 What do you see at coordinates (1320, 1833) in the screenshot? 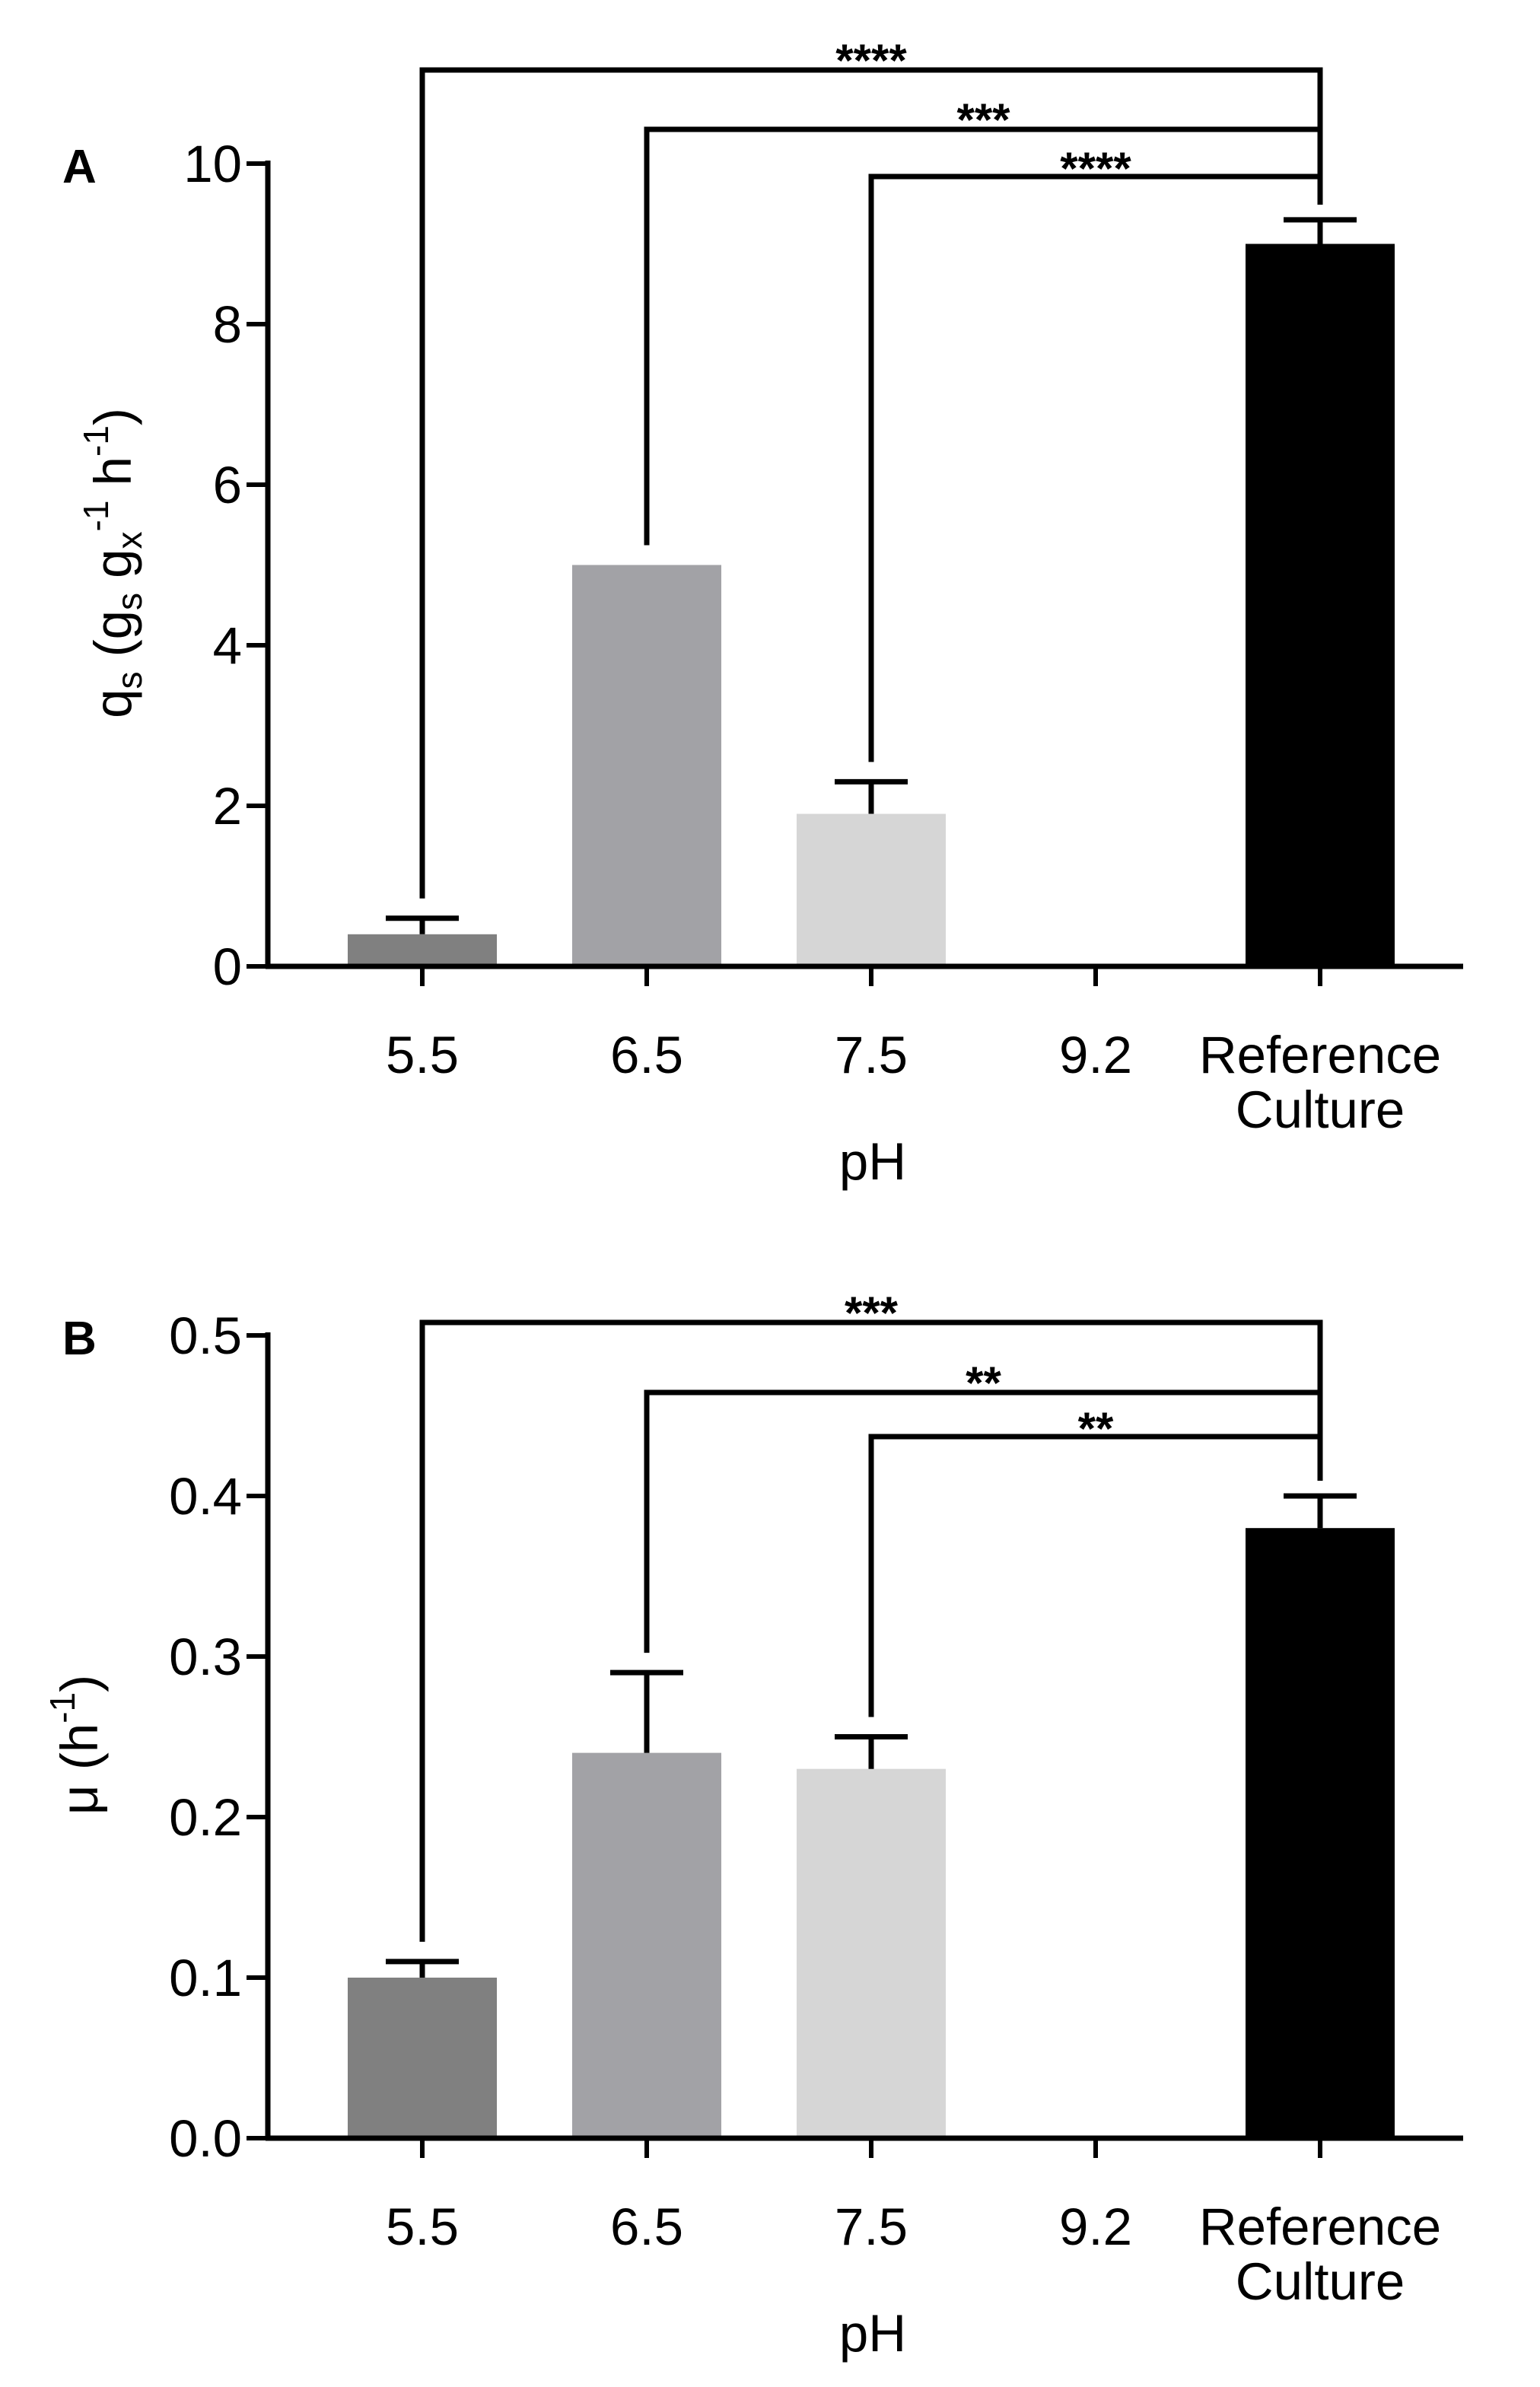
I see `panel-b-bar-reference-culture` at bounding box center [1320, 1833].